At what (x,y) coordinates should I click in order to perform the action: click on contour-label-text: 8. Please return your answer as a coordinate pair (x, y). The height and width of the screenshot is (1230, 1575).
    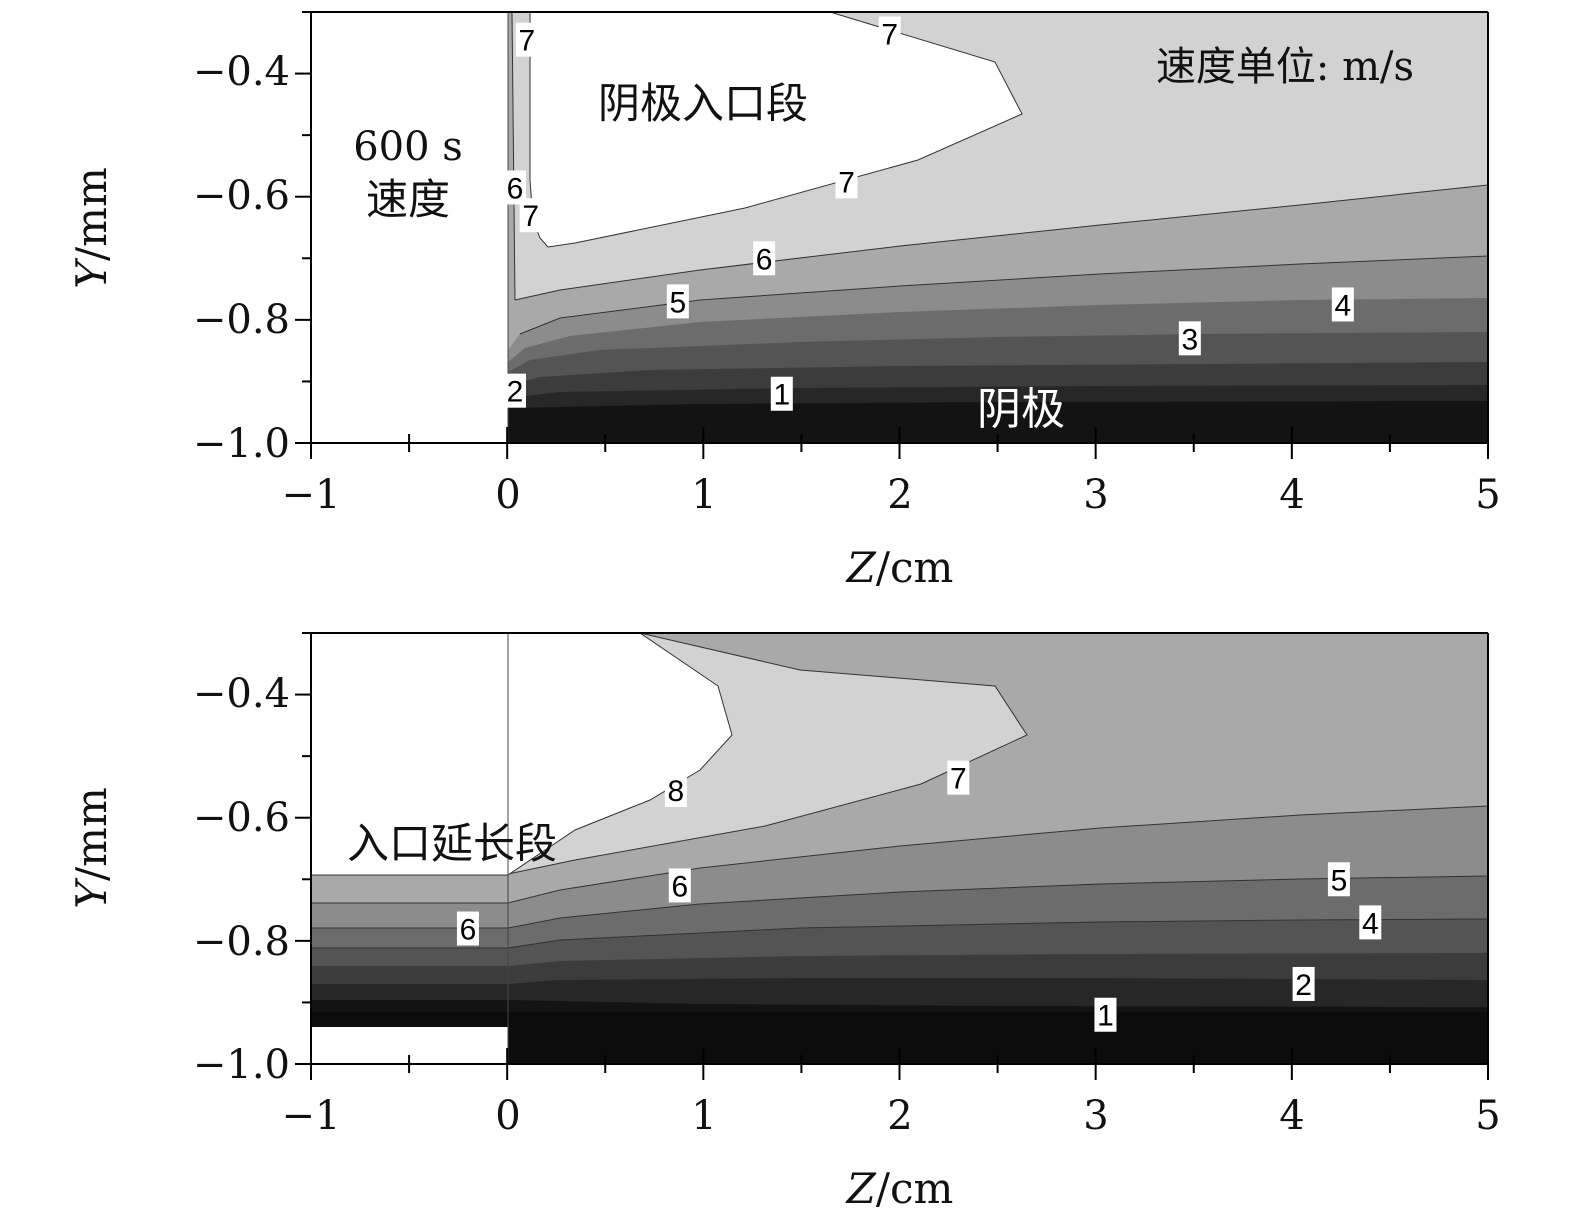
    Looking at the image, I should click on (676, 791).